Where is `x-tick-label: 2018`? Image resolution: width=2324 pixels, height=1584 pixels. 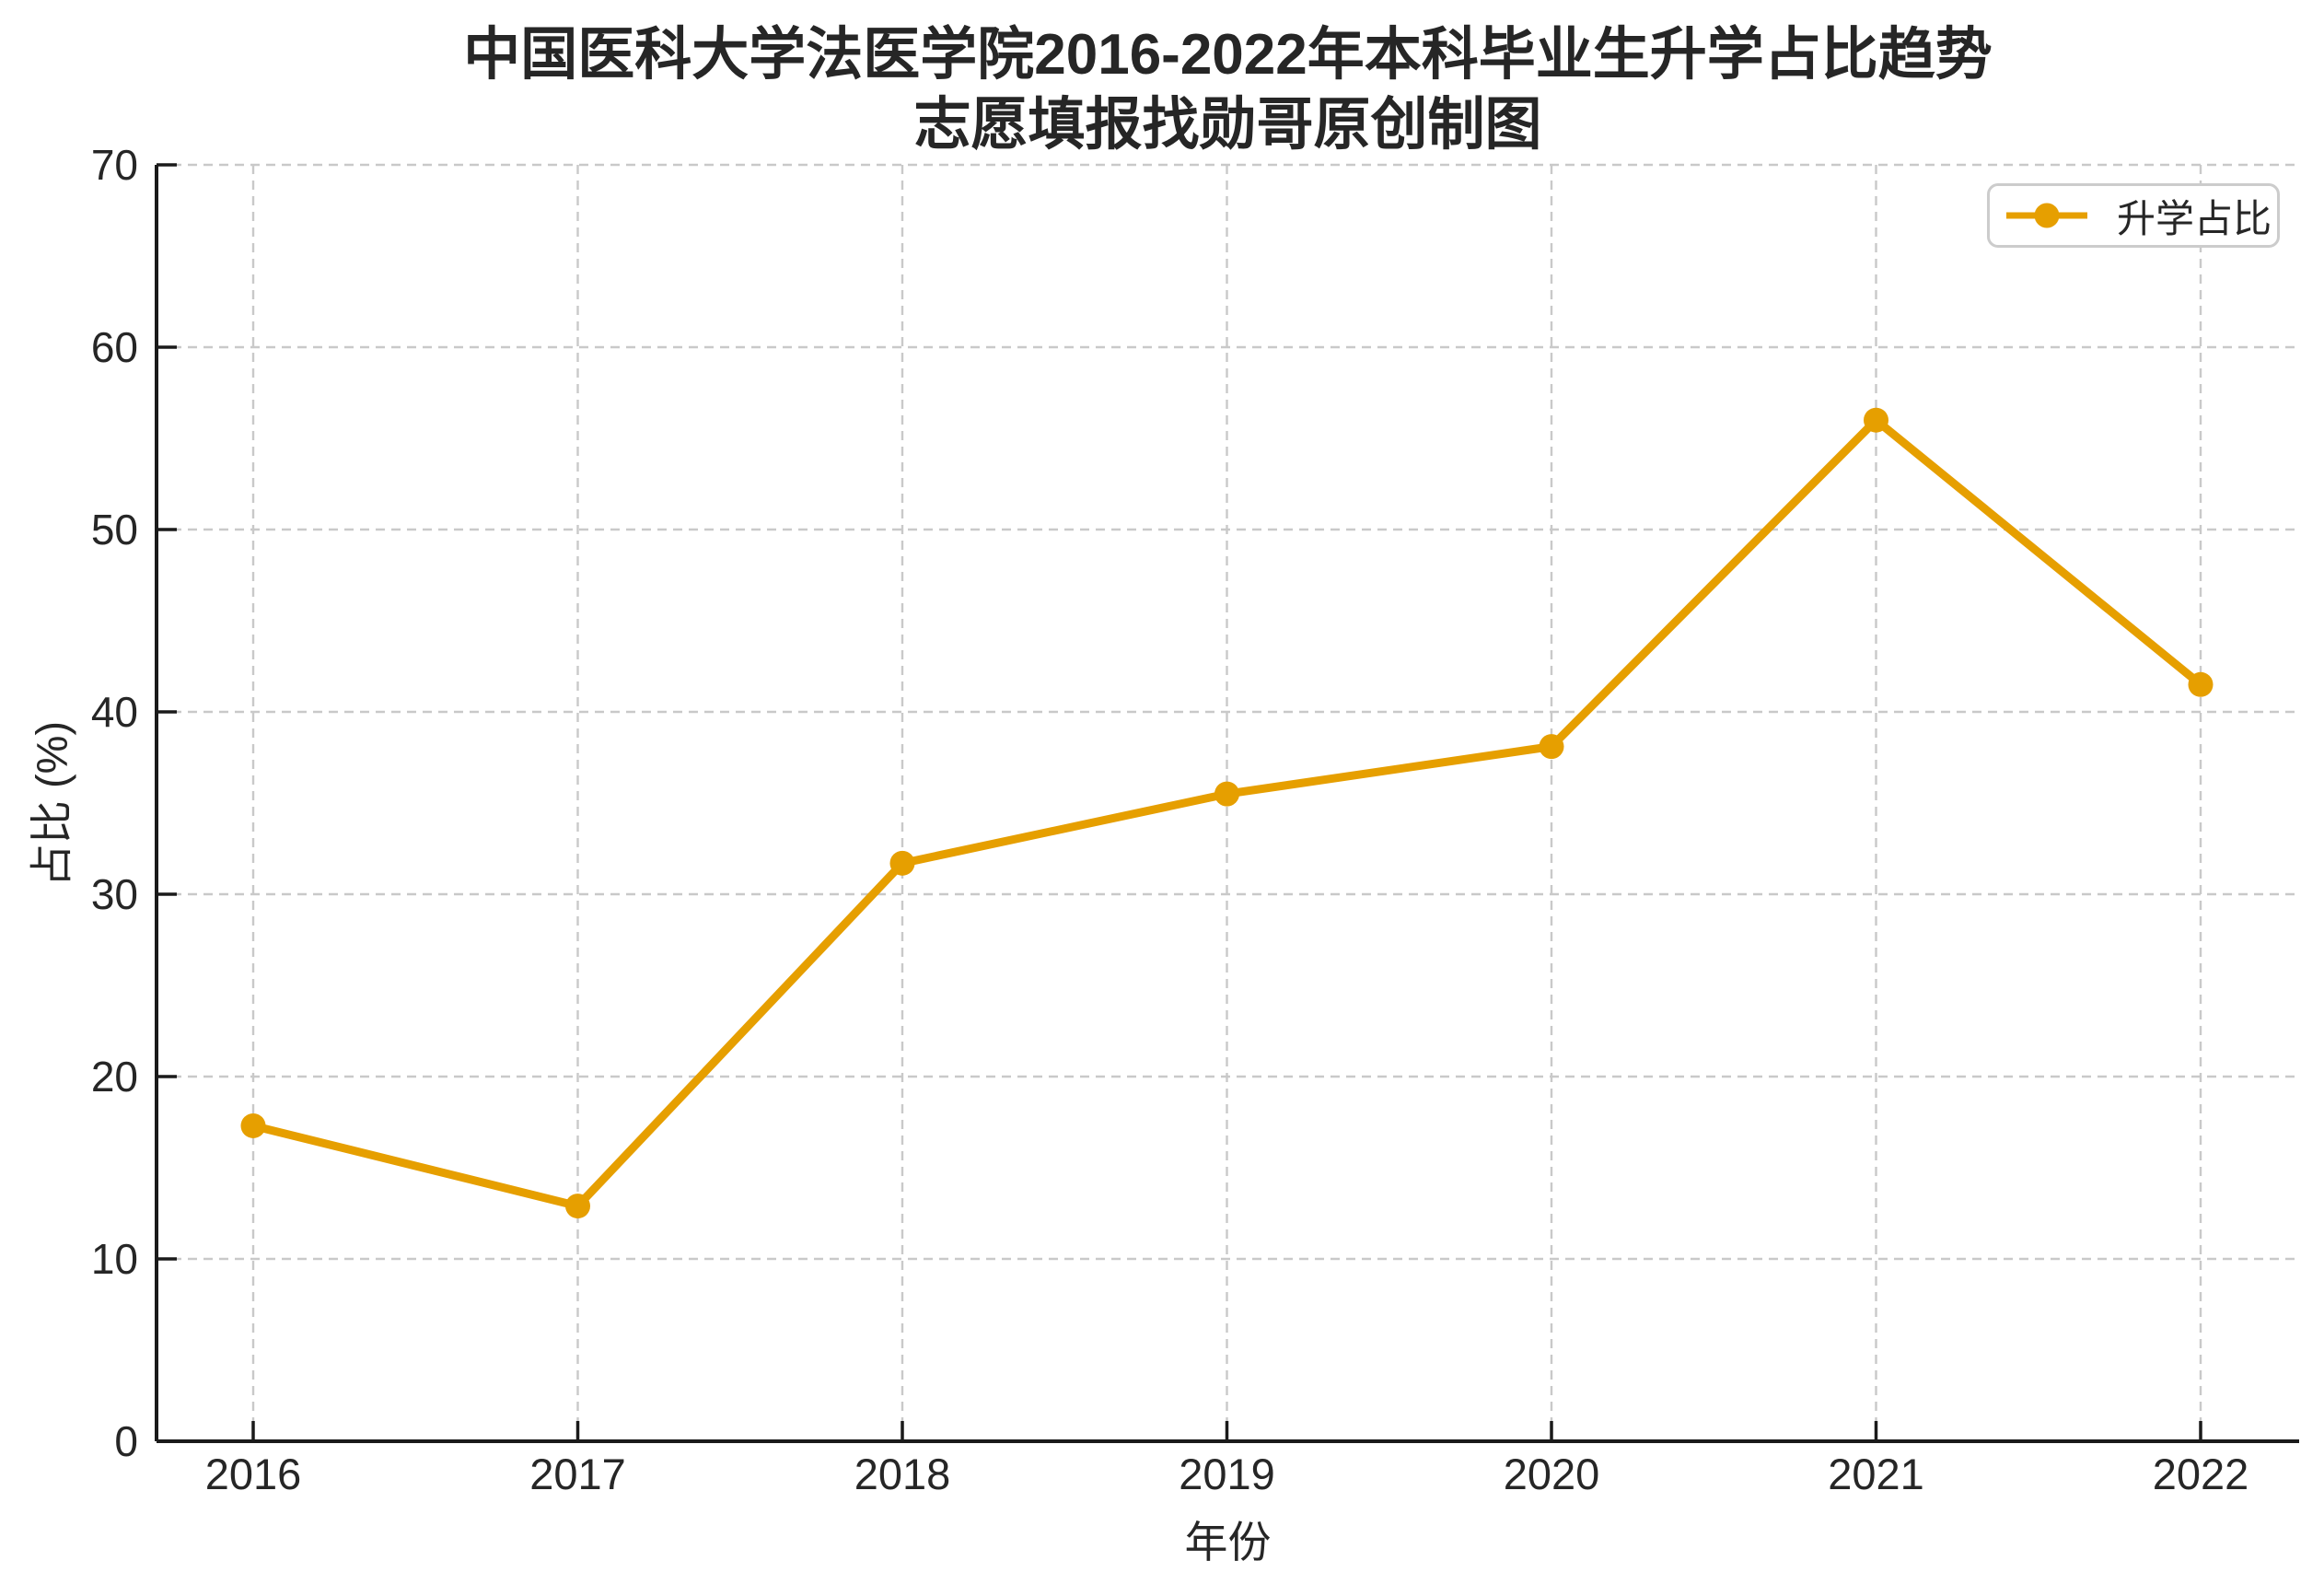
x-tick-label: 2018 is located at coordinates (902, 1474).